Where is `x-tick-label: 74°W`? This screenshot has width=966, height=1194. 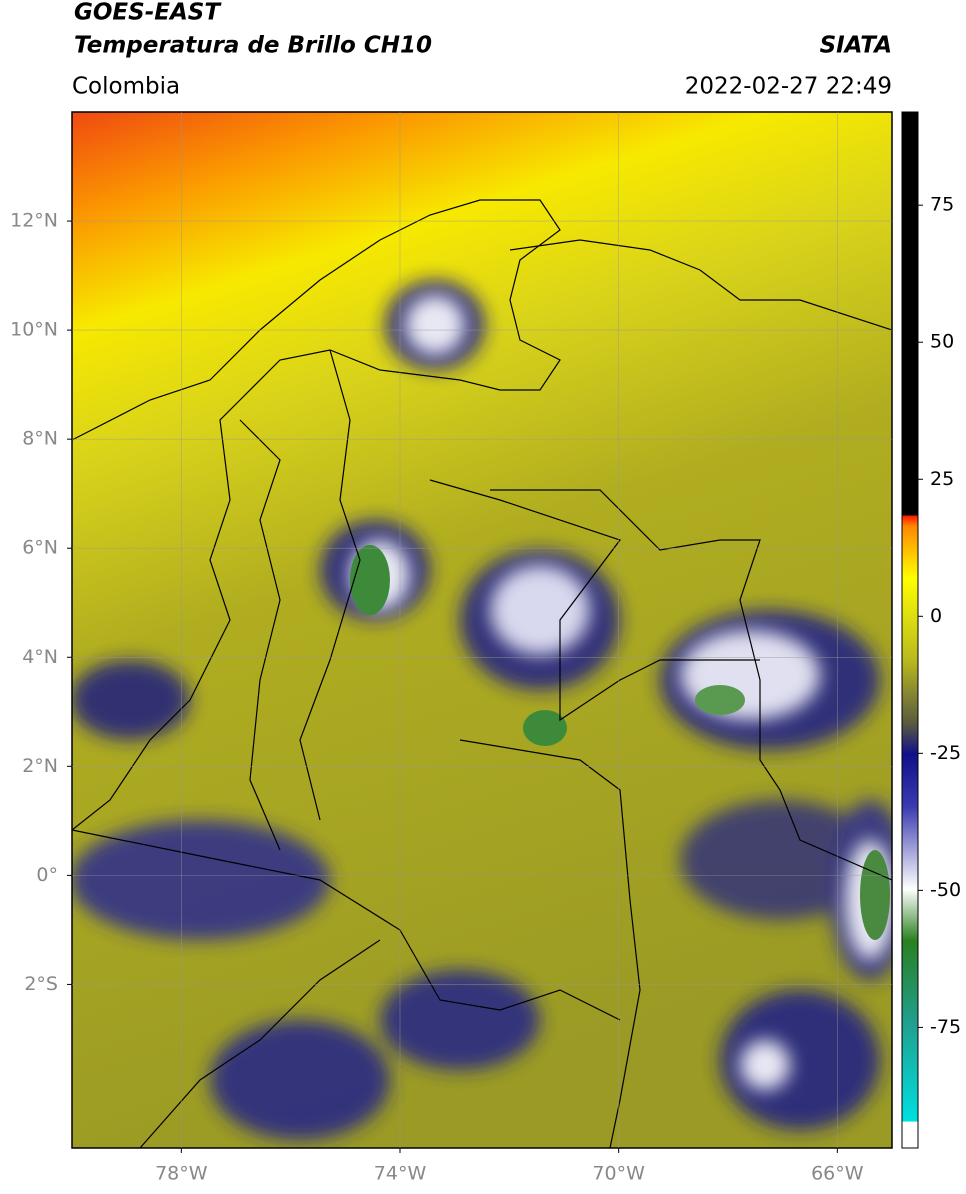
x-tick-label: 74°W is located at coordinates (400, 1174).